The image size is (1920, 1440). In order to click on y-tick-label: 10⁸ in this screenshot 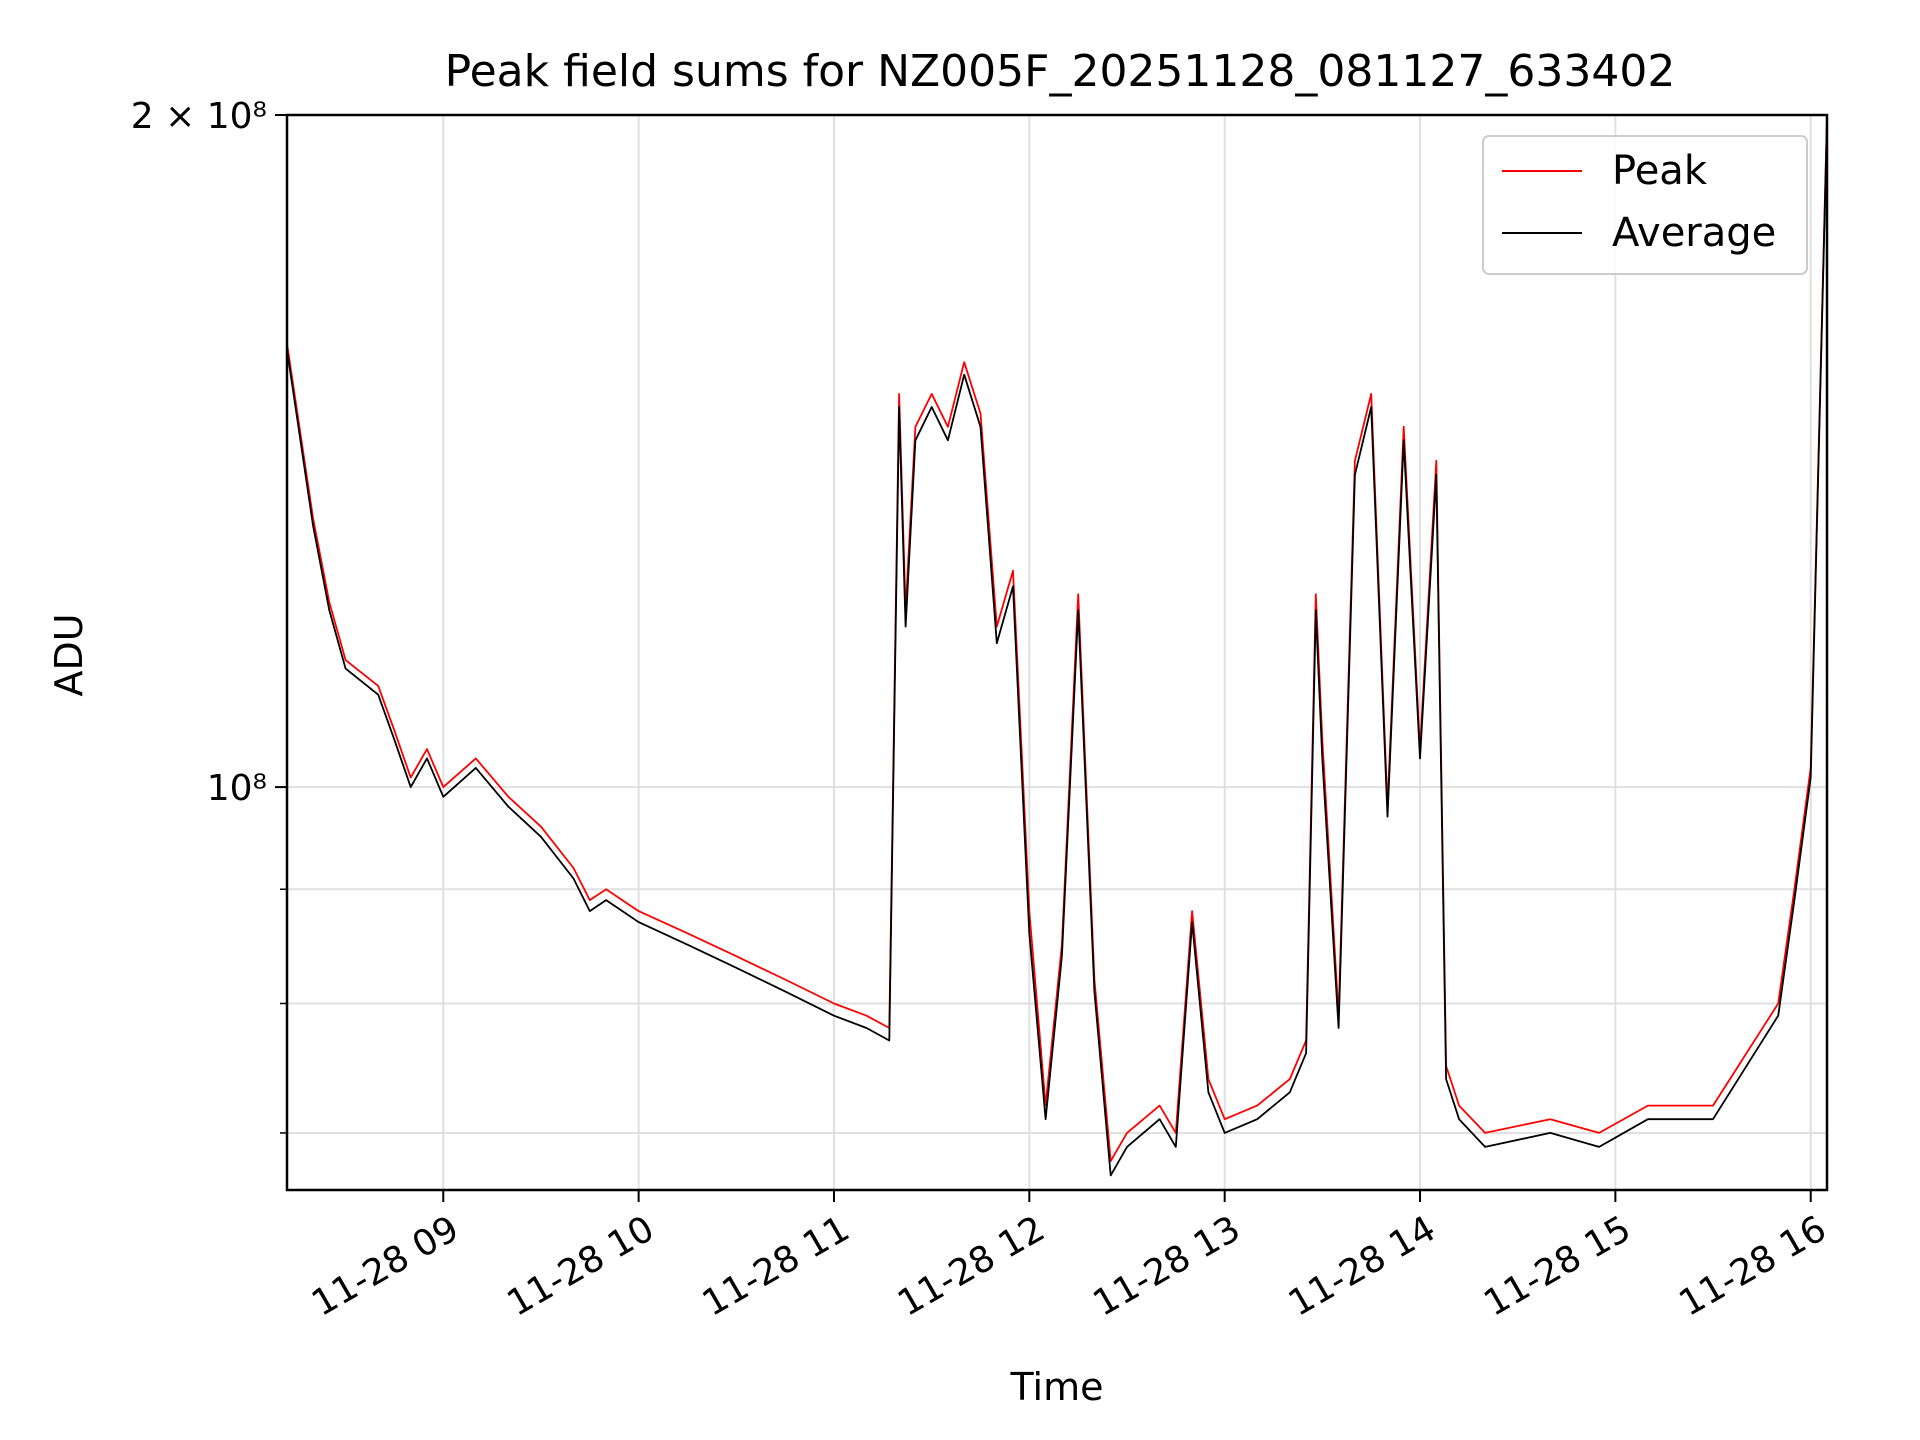, I will do `click(237, 788)`.